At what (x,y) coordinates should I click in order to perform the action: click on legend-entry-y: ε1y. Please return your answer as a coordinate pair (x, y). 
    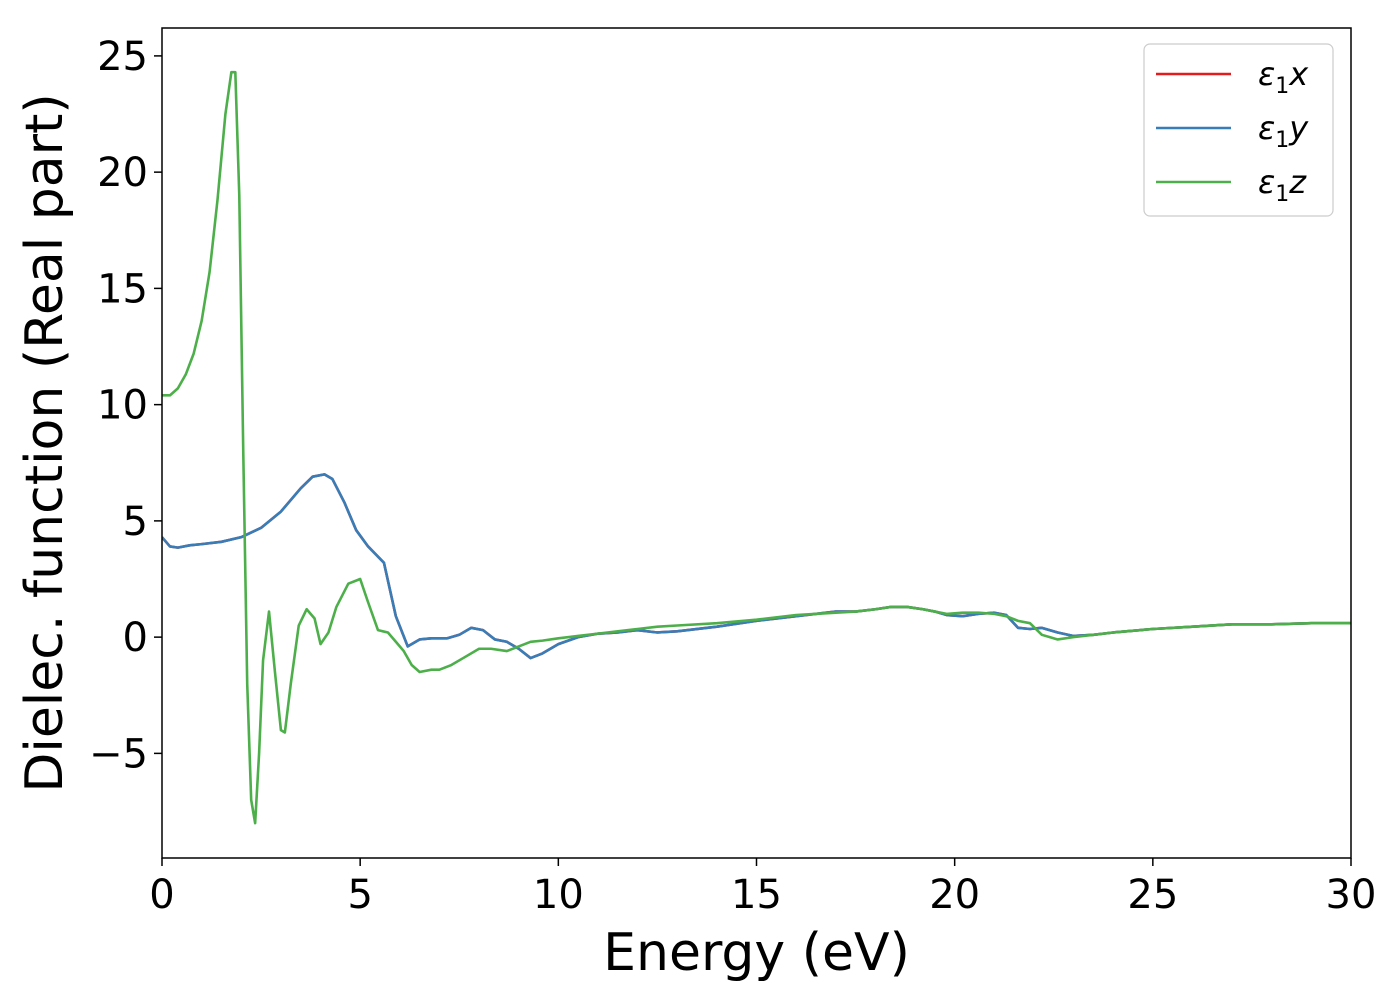
    Looking at the image, I should click on (1232, 131).